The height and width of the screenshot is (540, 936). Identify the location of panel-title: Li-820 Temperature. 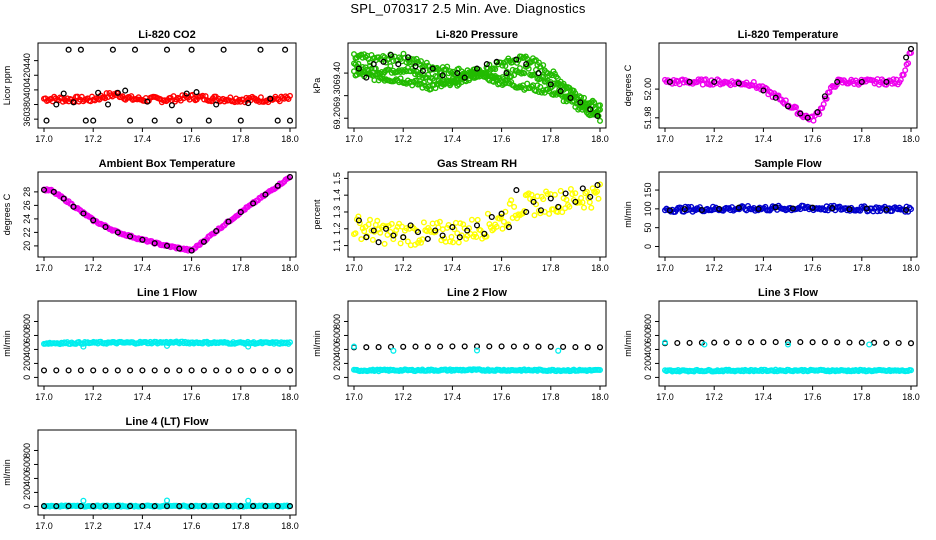
(788, 35).